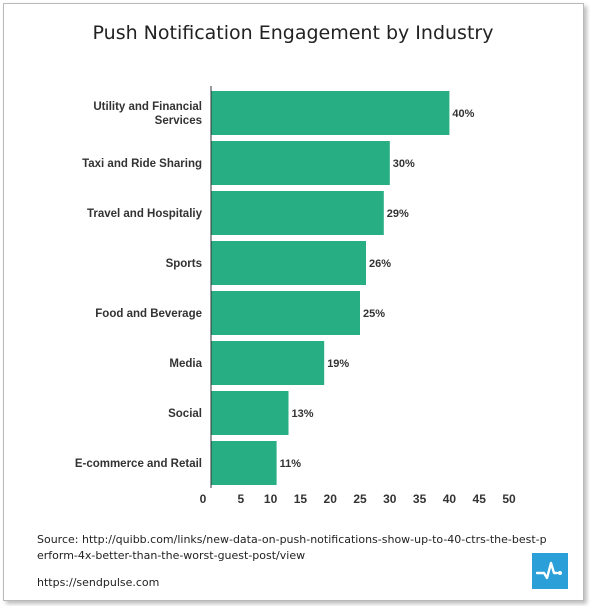 The height and width of the screenshot is (606, 590). I want to click on data-label: 29%, so click(398, 214).